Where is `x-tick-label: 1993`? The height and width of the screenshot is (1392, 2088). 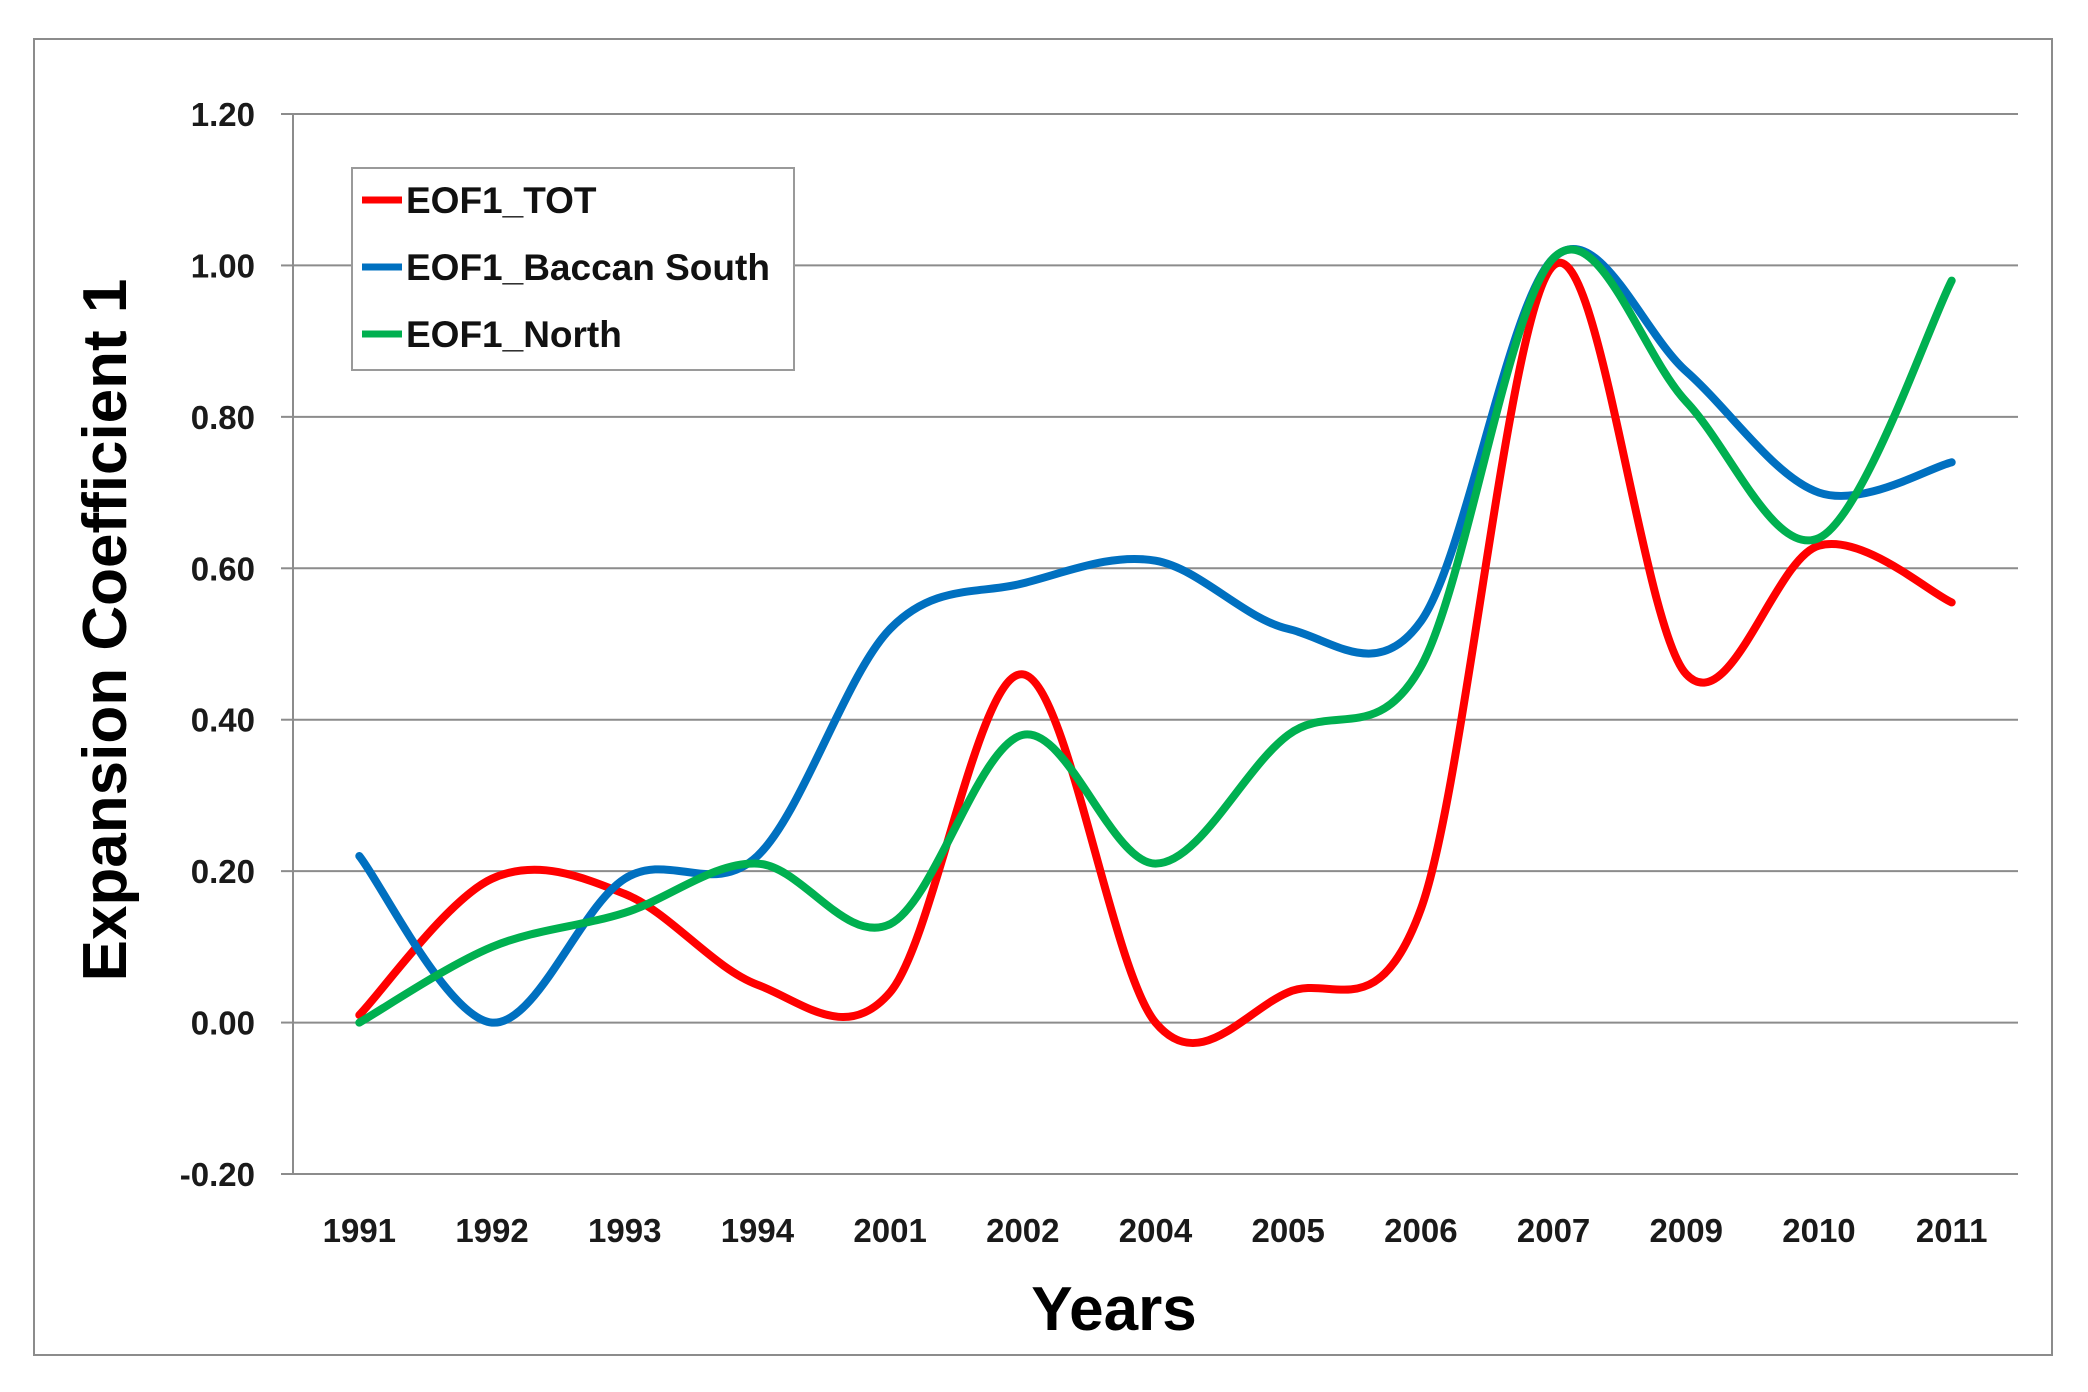 x-tick-label: 1993 is located at coordinates (624, 1230).